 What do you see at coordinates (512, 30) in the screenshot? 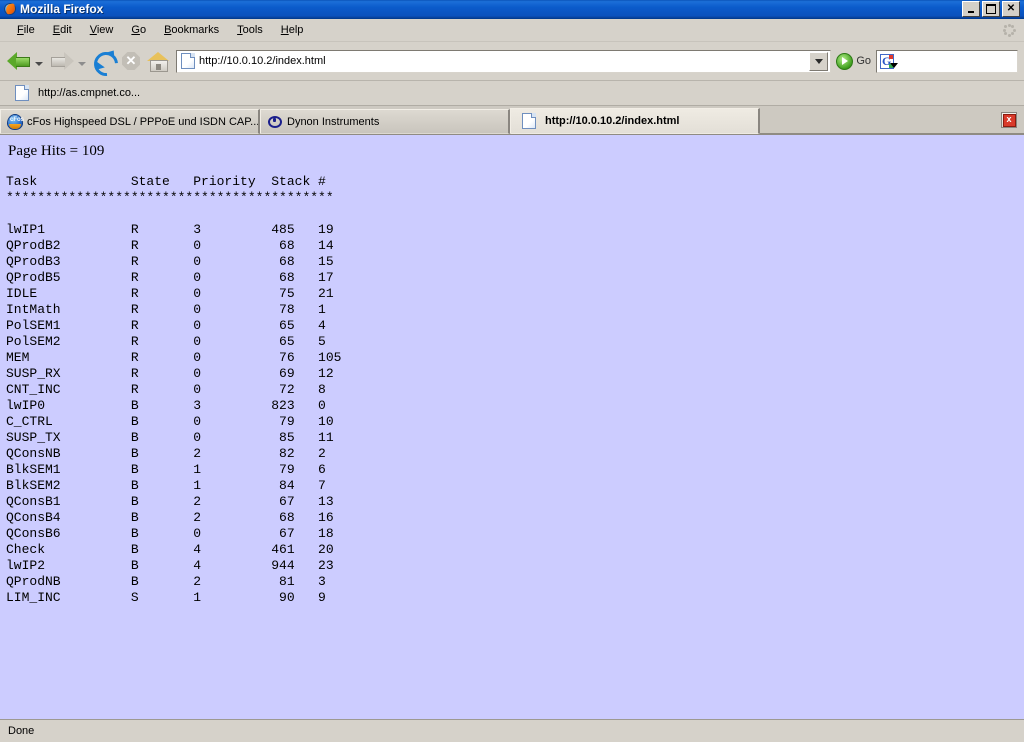
I see `menu-bar: File Edit View Go Bookmarks Tools Help` at bounding box center [512, 30].